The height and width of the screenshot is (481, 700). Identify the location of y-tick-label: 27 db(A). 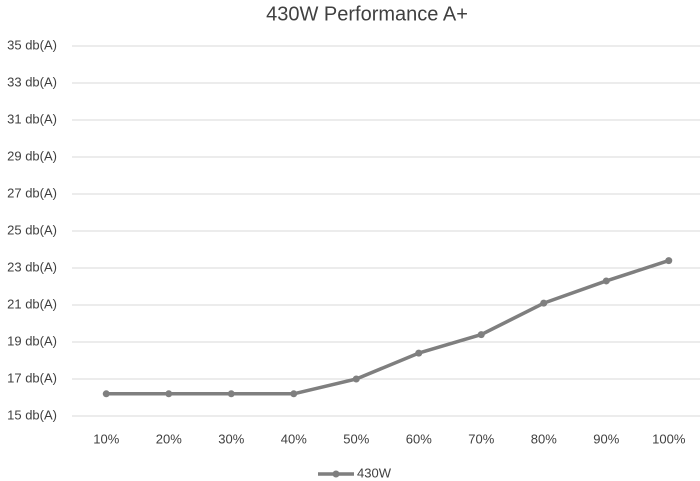
(32, 192).